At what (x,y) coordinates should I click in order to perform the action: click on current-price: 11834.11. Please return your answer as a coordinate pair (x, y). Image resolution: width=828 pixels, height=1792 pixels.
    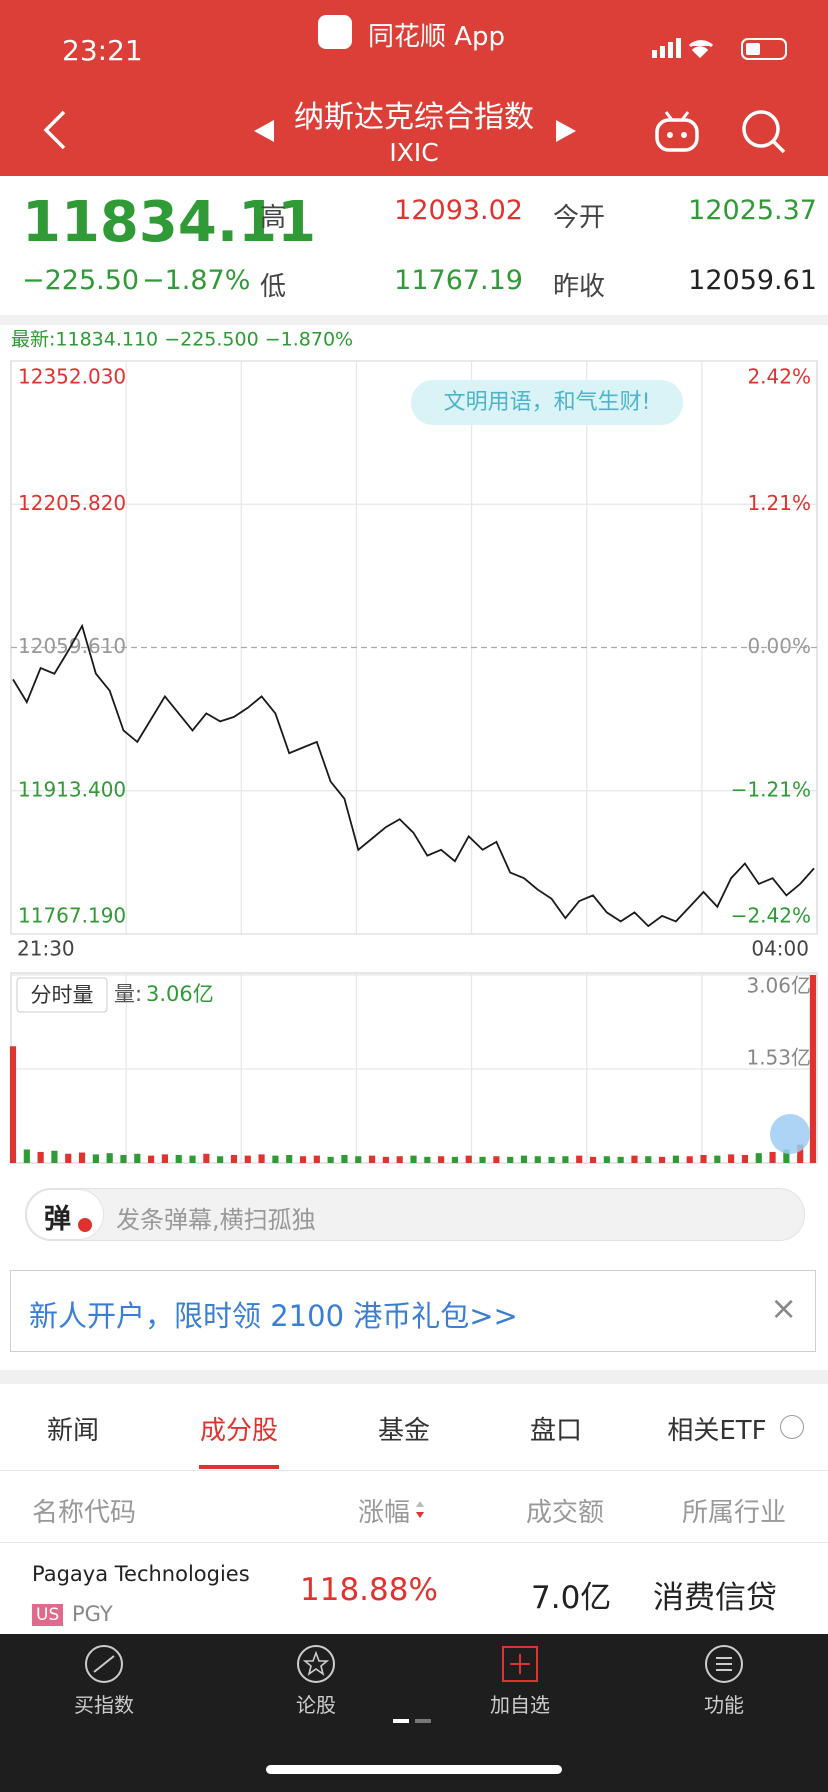
    Looking at the image, I should click on (169, 222).